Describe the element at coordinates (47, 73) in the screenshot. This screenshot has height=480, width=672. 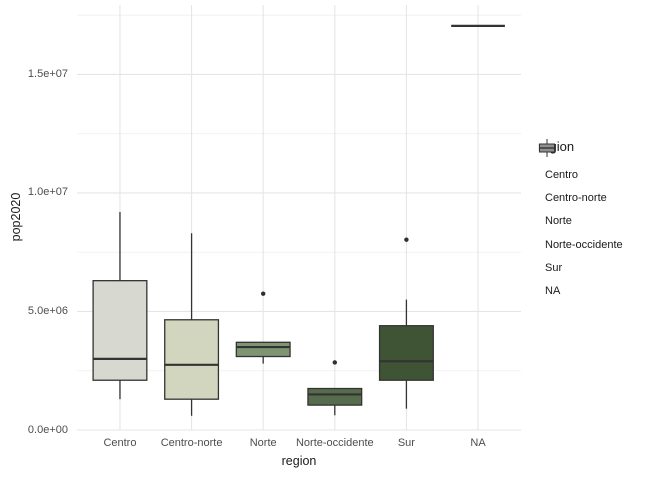
I see `y-tick-label: 1.5e+07` at that location.